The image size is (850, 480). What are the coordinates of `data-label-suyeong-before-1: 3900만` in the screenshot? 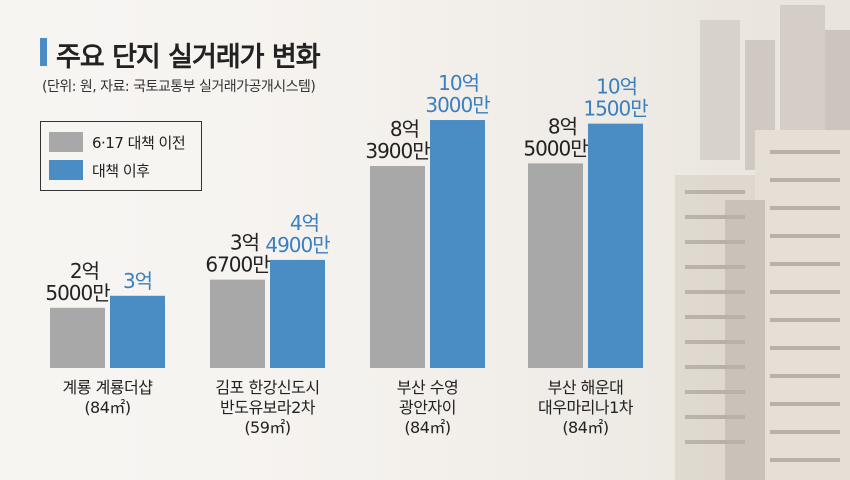 It's located at (397, 151).